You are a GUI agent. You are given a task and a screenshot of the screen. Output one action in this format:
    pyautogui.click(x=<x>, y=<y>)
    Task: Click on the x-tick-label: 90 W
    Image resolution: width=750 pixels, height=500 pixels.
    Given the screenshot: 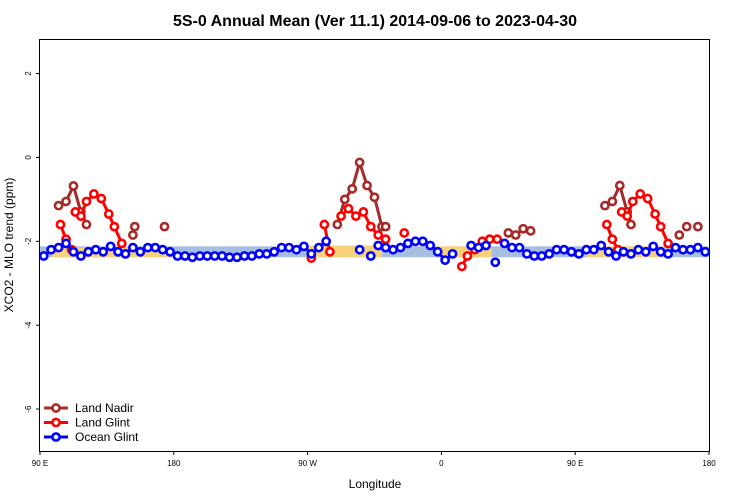 What is the action you would take?
    pyautogui.click(x=307, y=463)
    